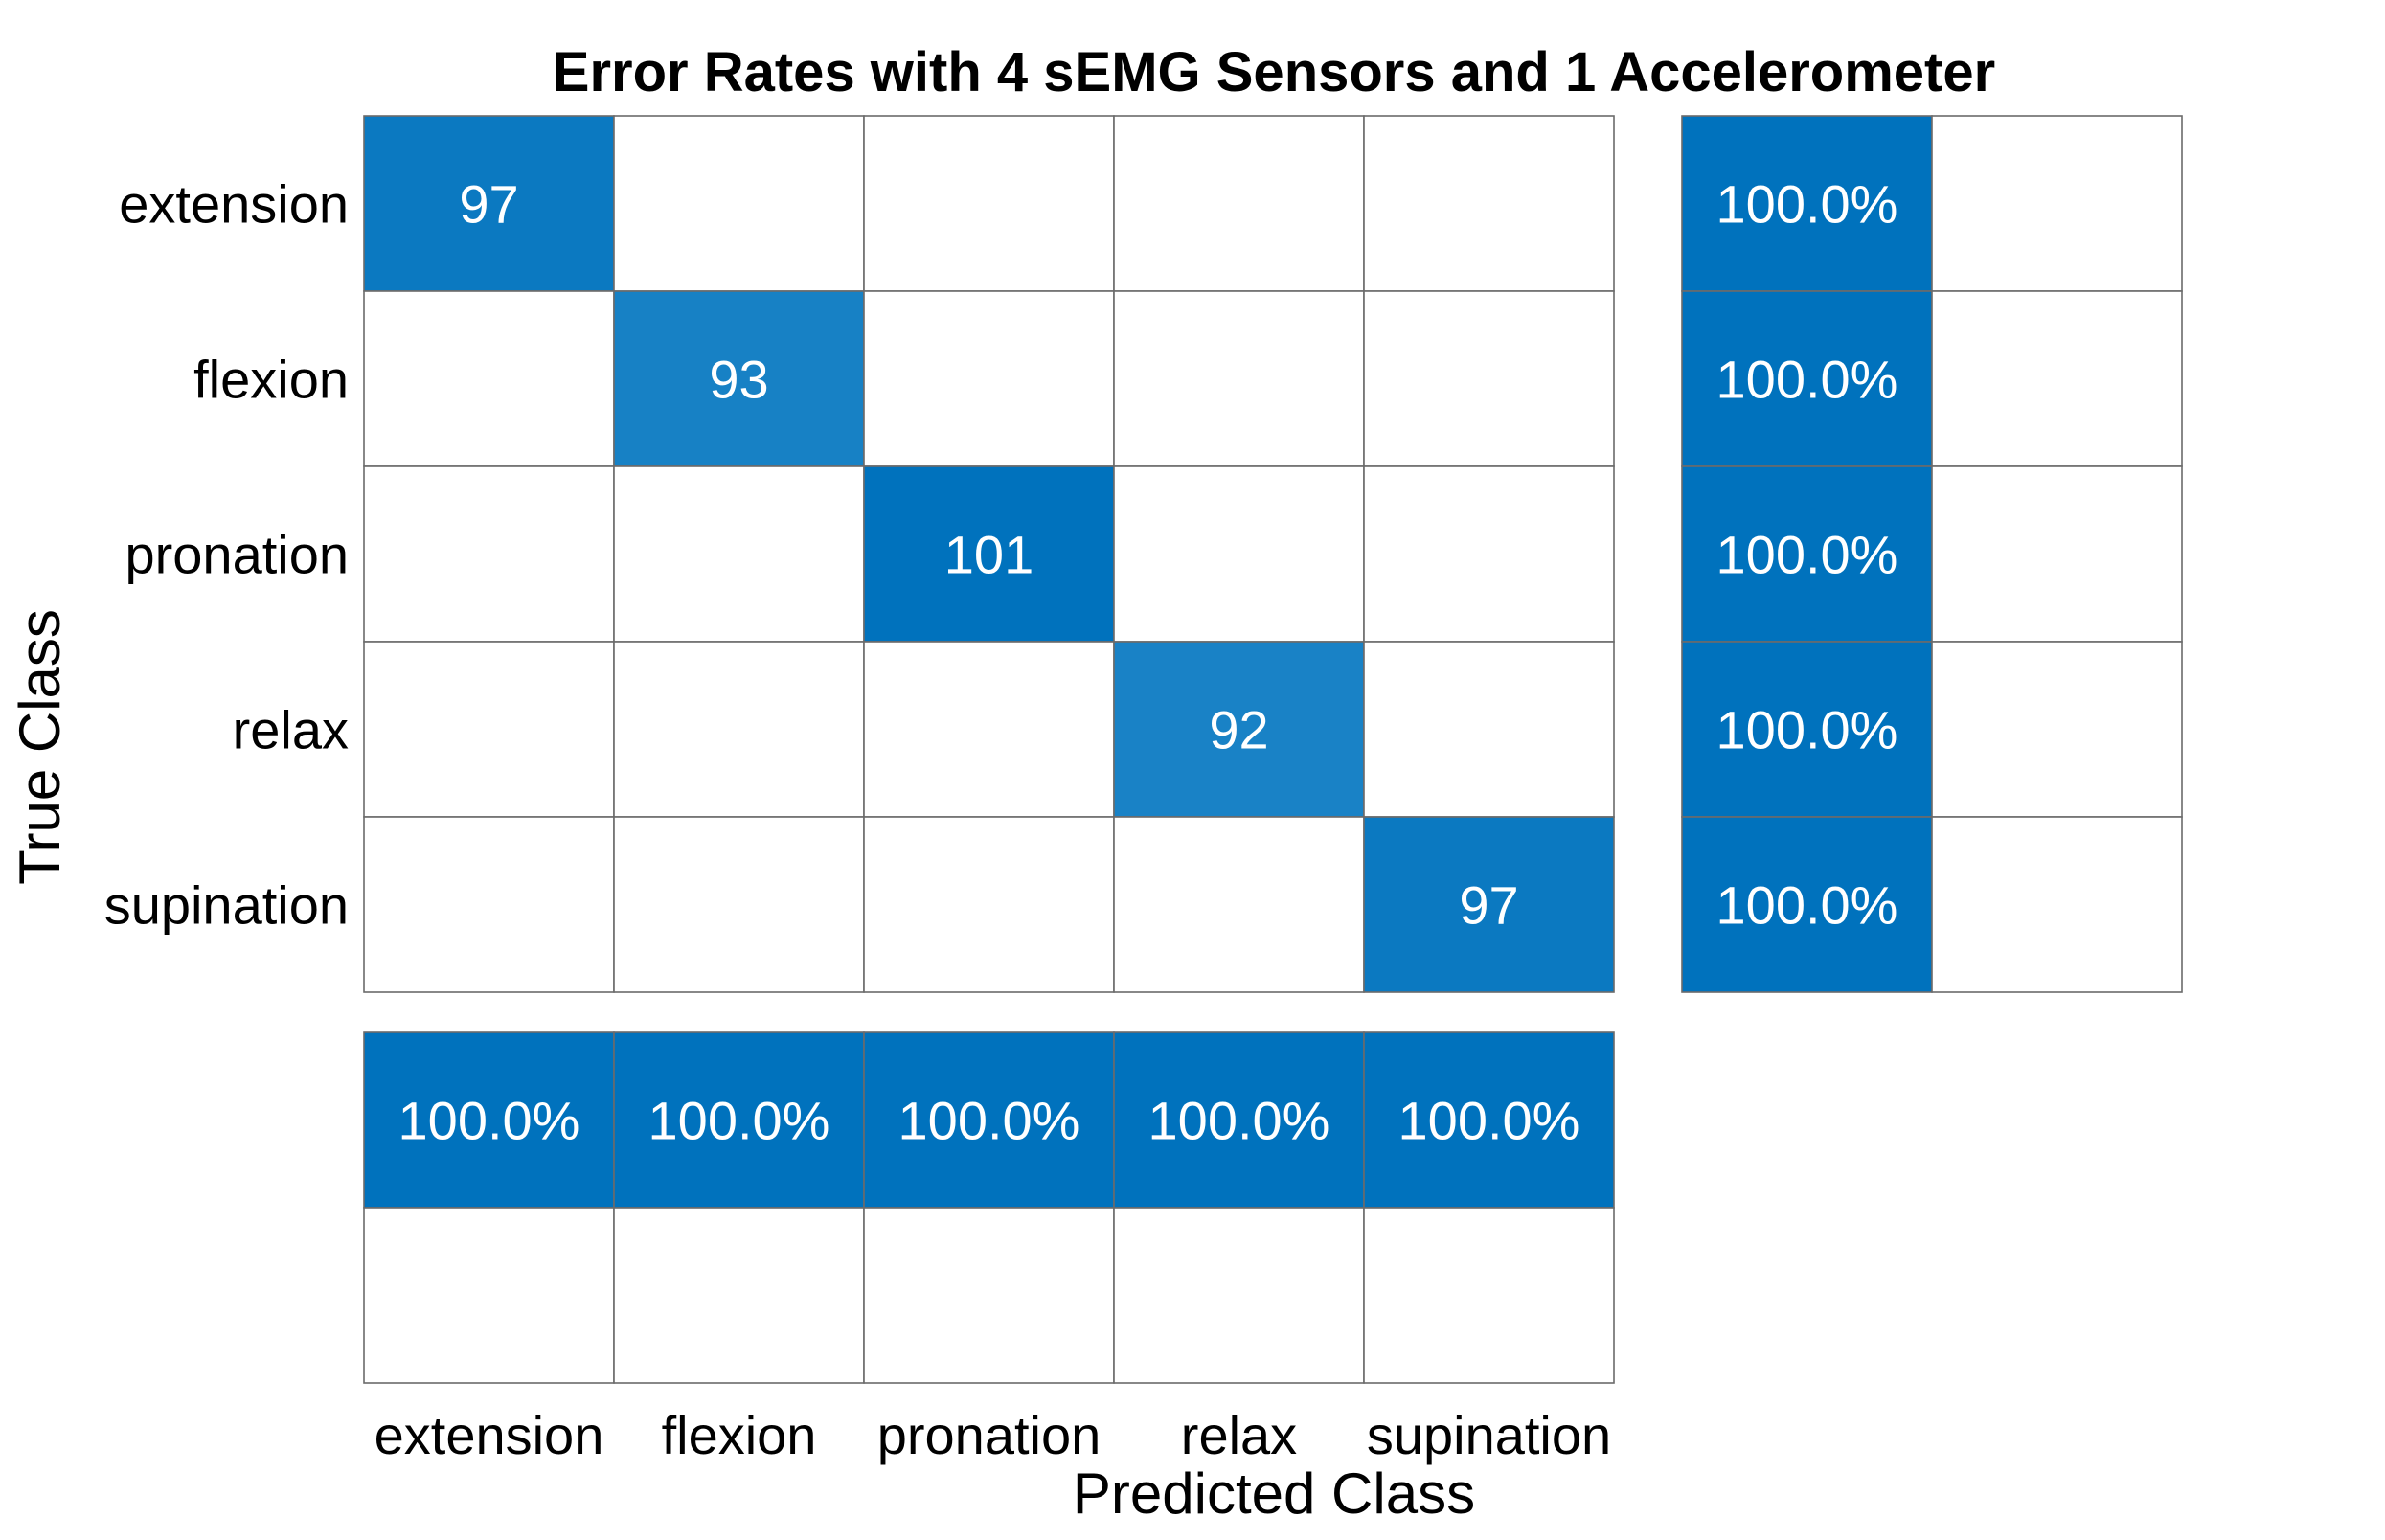 The width and height of the screenshot is (2385, 1540). I want to click on row-summary: 100.0% 100.0% 100.0% 100.0% 100.0%, so click(1932, 554).